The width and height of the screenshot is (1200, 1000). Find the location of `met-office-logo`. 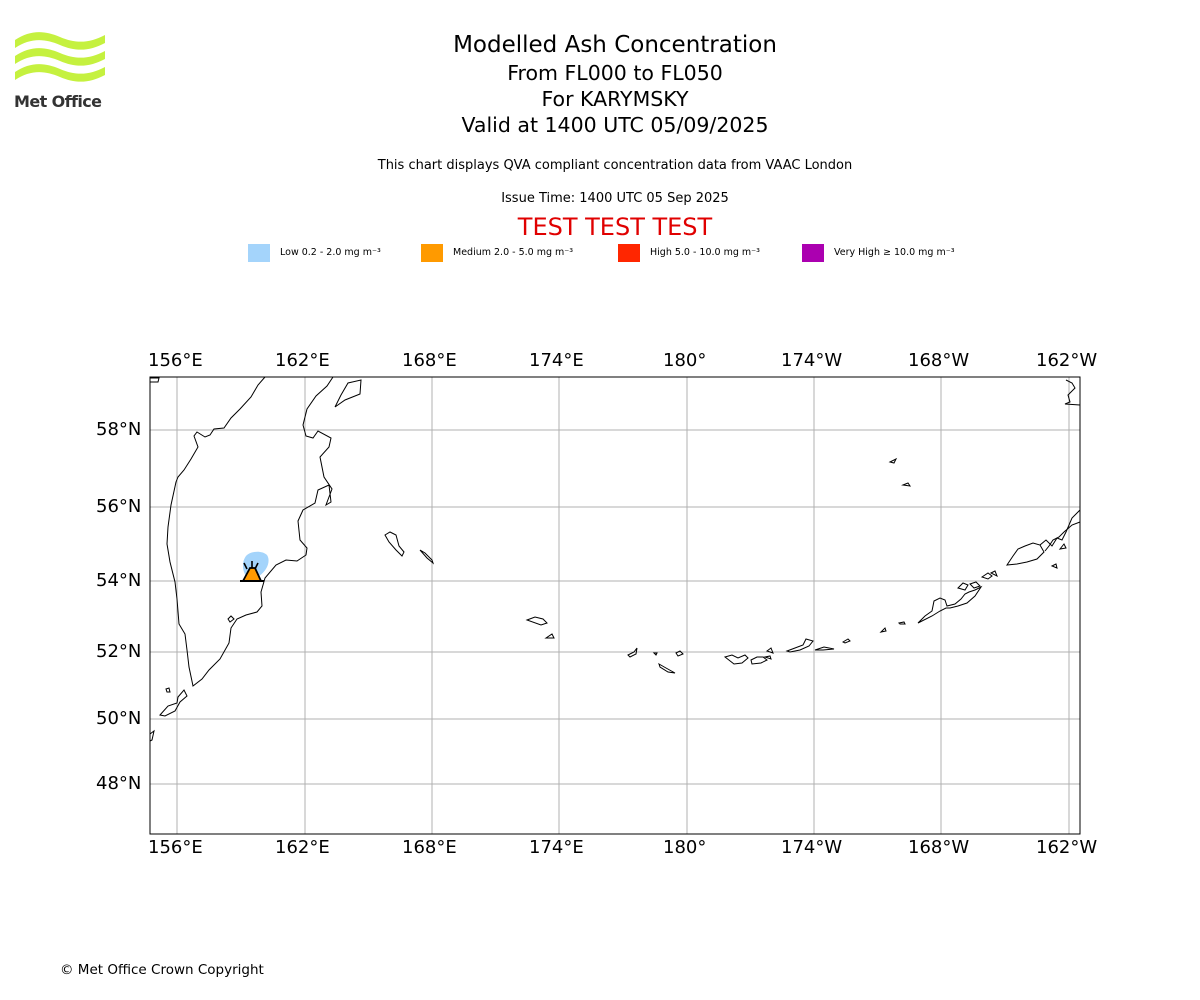

met-office-logo is located at coordinates (60, 57).